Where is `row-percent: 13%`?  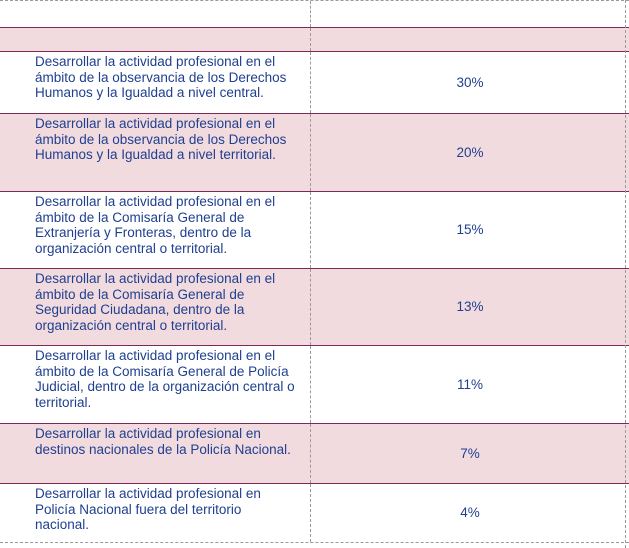
row-percent: 13% is located at coordinates (470, 307).